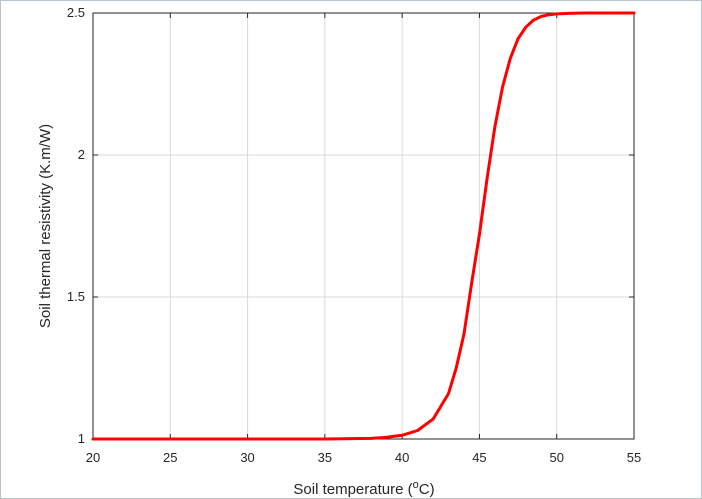  I want to click on y-axis-label: Soil thermal resistivity (K.m/W), so click(45, 226).